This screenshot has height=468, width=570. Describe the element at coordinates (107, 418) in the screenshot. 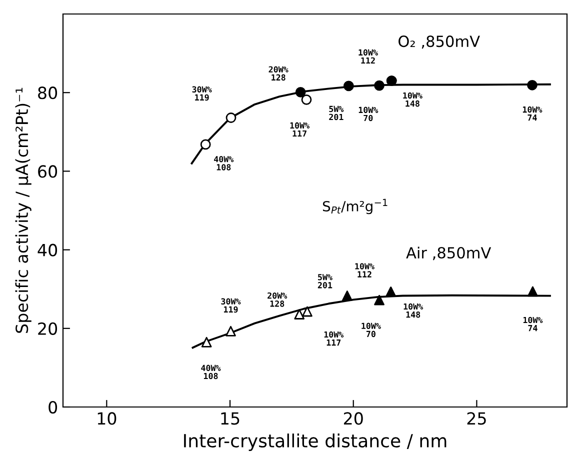

I see `x-tick-label: 10` at that location.